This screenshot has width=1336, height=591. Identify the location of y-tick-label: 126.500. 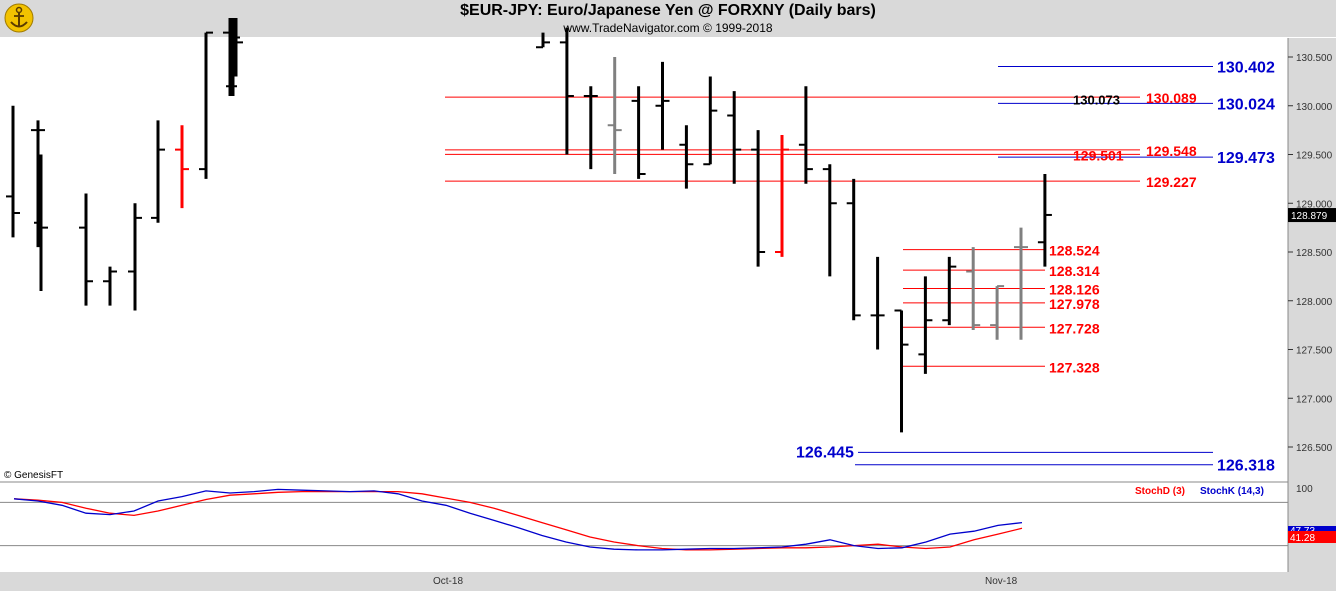
(1314, 448).